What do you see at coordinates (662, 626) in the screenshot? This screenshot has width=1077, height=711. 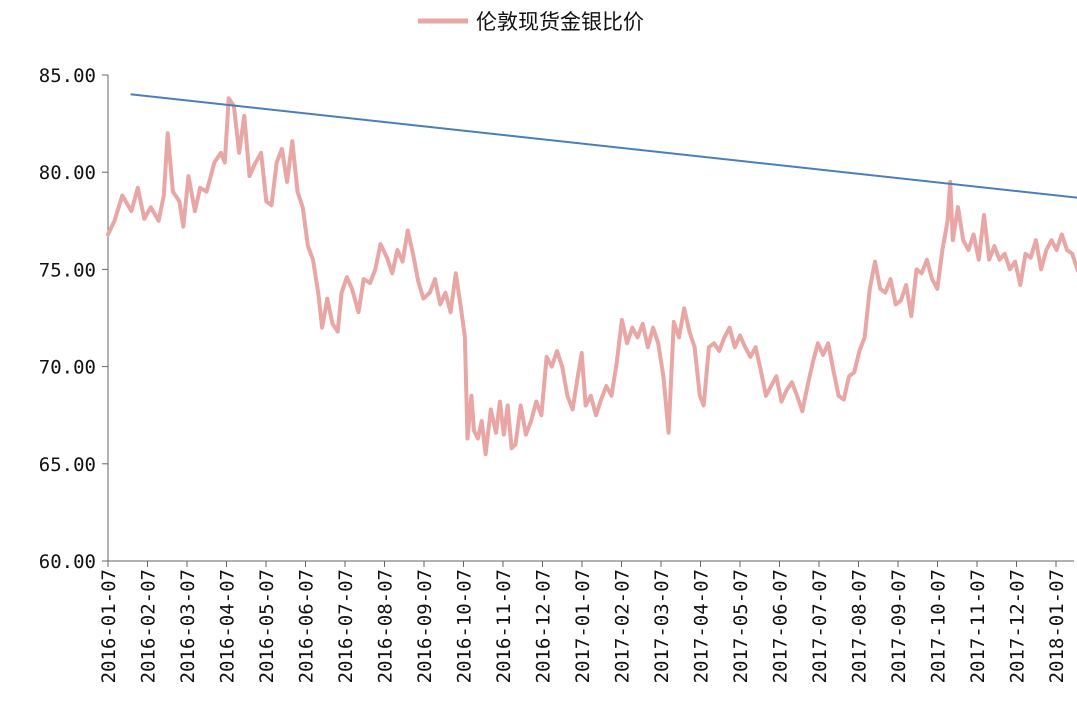 I see `x-tick-label: 2017-03-07` at bounding box center [662, 626].